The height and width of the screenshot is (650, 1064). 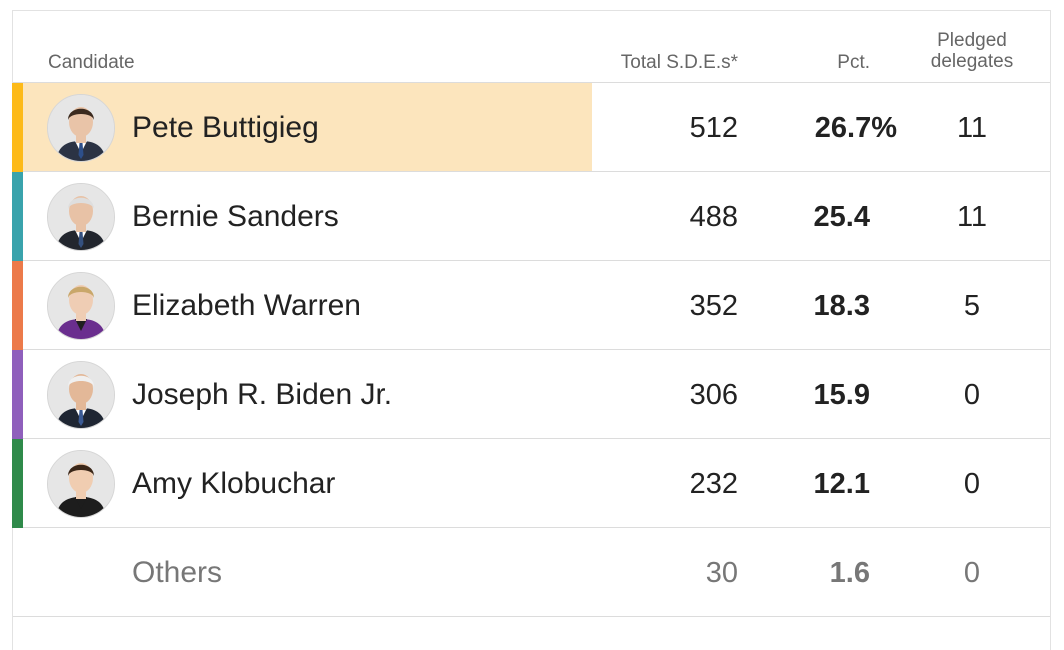 I want to click on sdes-value: 512, so click(x=713, y=128).